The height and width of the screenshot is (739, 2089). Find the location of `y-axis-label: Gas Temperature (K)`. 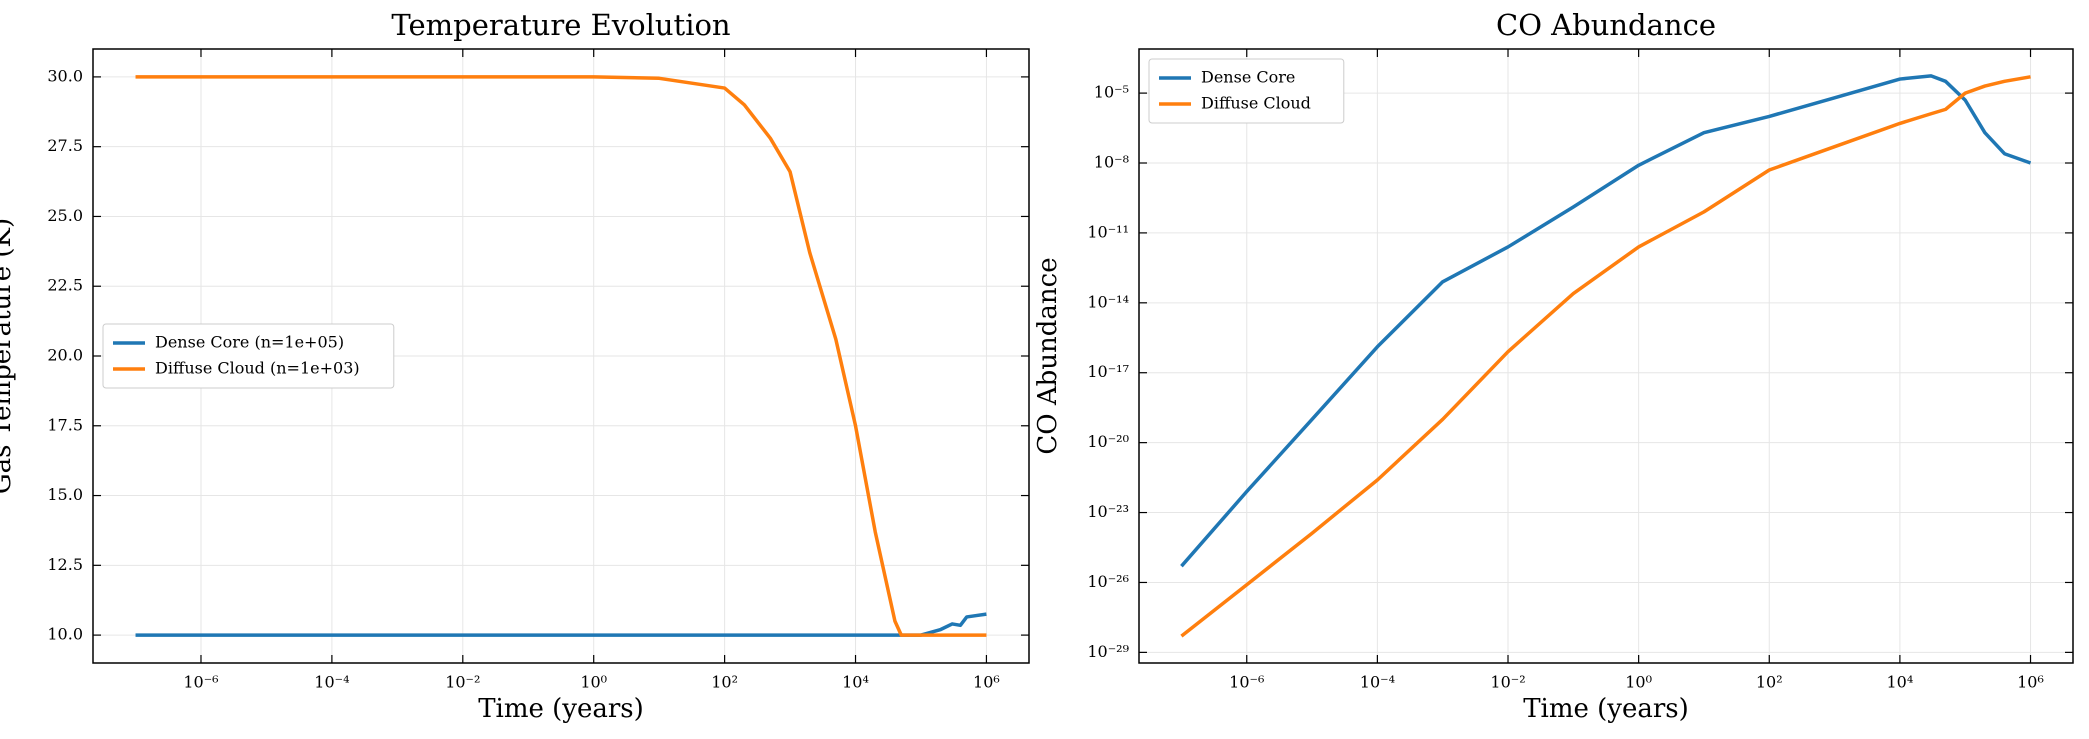

y-axis-label: Gas Temperature (K) is located at coordinates (8, 356).